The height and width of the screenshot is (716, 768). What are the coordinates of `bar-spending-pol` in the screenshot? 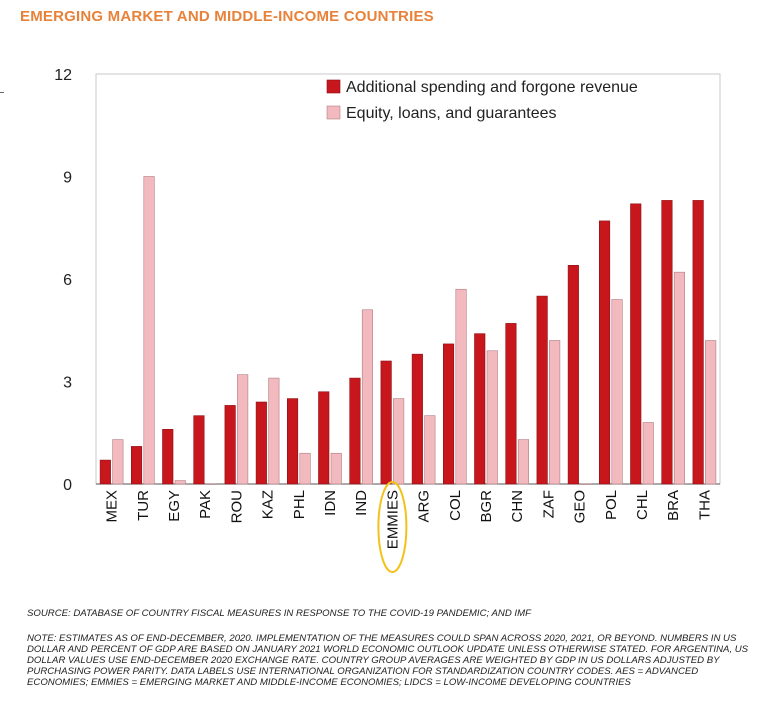 It's located at (604, 352).